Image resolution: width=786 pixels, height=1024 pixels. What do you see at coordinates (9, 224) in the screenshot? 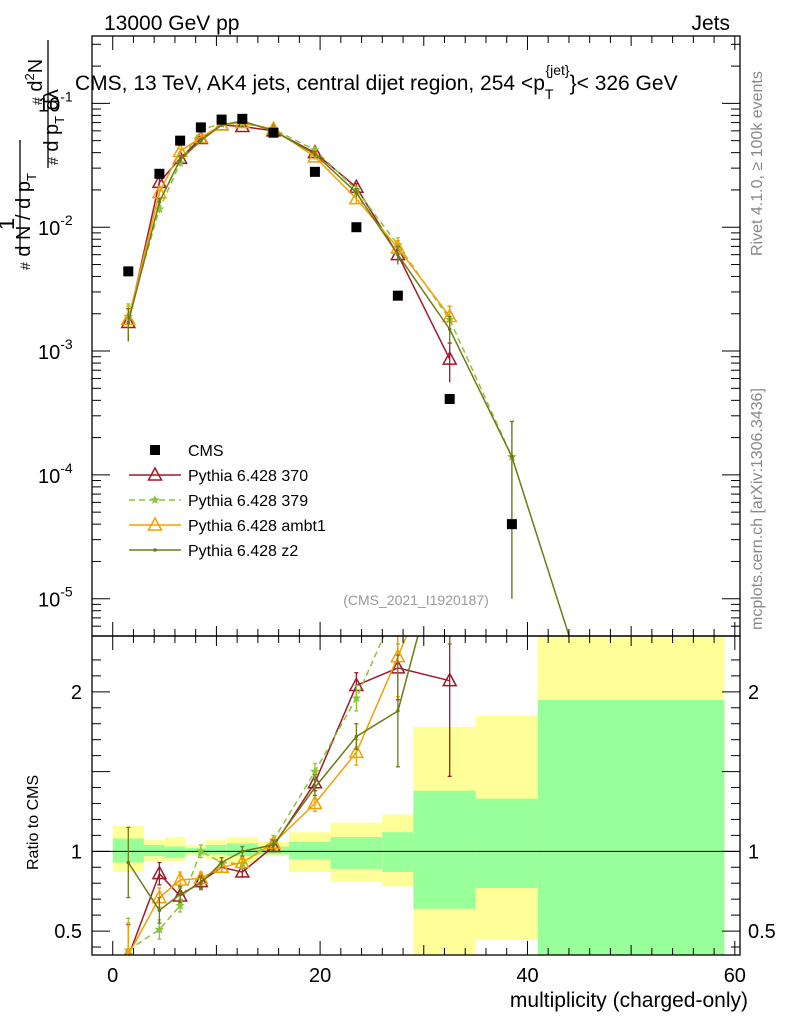
I see `svg-text: 1` at bounding box center [9, 224].